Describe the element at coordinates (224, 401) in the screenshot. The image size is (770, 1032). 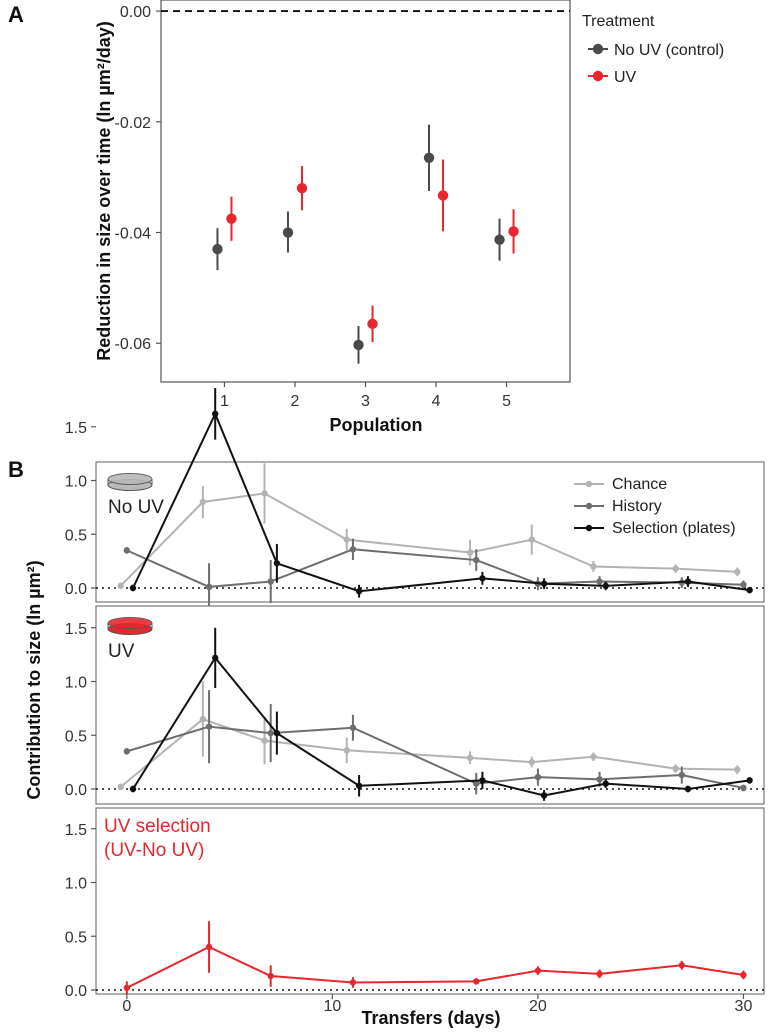
I see `x-tick-label: 1` at that location.